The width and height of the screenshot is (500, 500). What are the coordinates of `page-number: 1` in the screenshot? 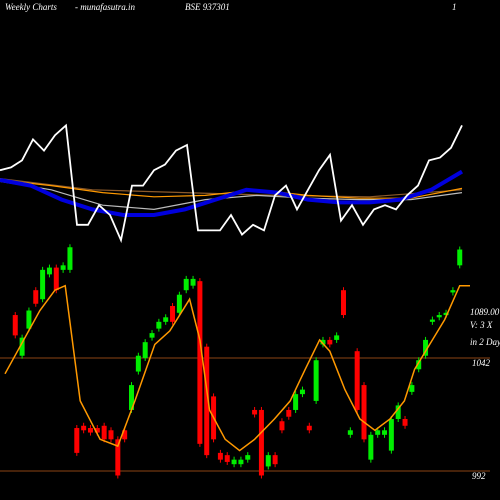 It's located at (454, 7).